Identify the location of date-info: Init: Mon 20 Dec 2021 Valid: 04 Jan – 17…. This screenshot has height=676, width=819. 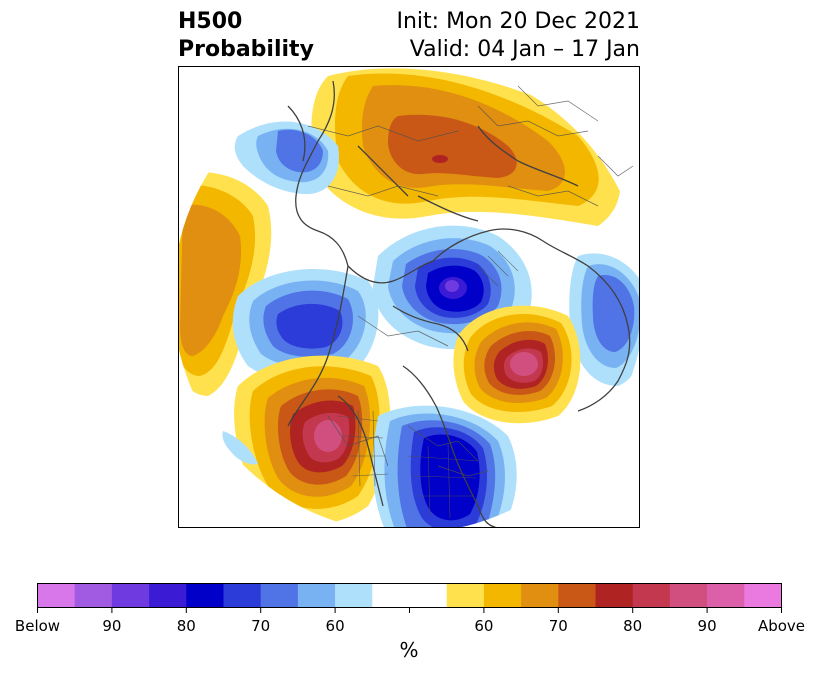
(519, 36).